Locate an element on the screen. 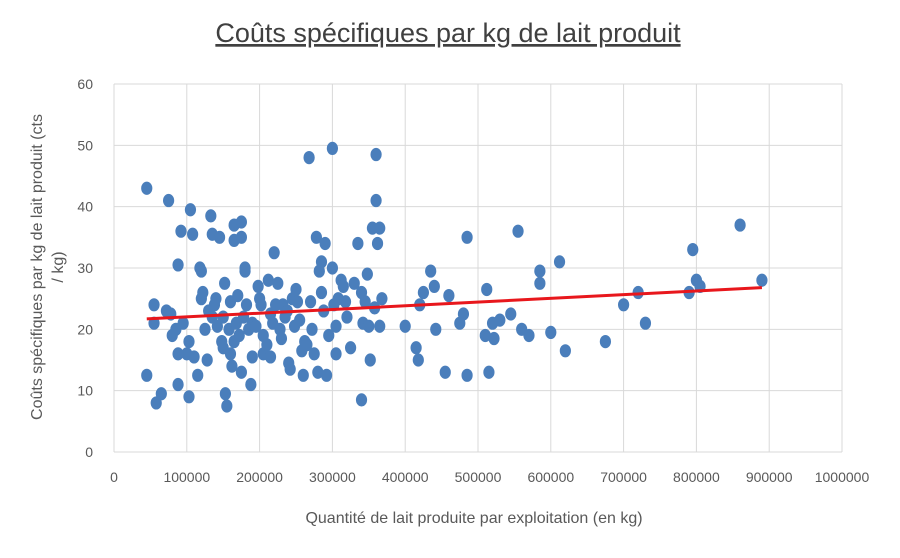 The width and height of the screenshot is (900, 558). y-tick-label: 30 is located at coordinates (85, 268).